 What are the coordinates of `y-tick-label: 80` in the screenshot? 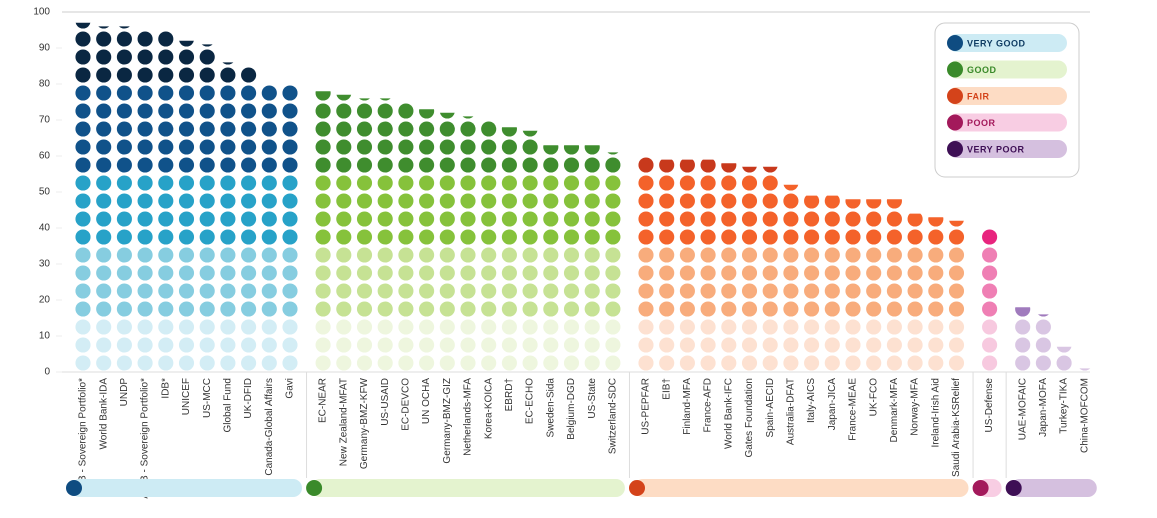 It's located at (45, 84).